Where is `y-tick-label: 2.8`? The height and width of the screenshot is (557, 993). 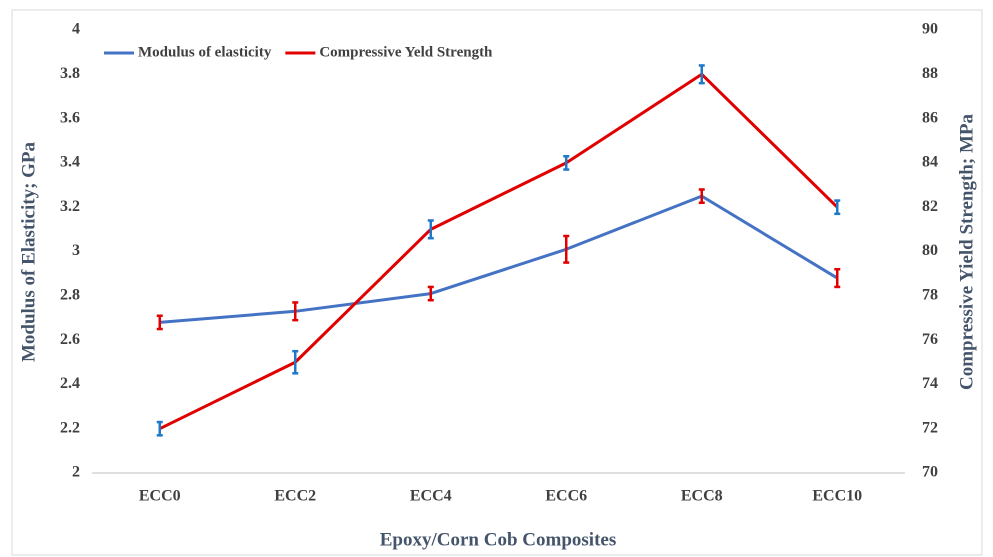 y-tick-label: 2.8 is located at coordinates (70, 294).